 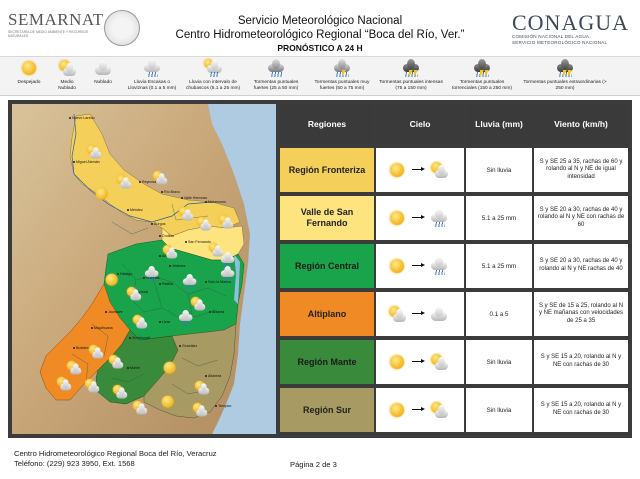 What do you see at coordinates (199, 242) in the screenshot?
I see `city-label: San Fernando` at bounding box center [199, 242].